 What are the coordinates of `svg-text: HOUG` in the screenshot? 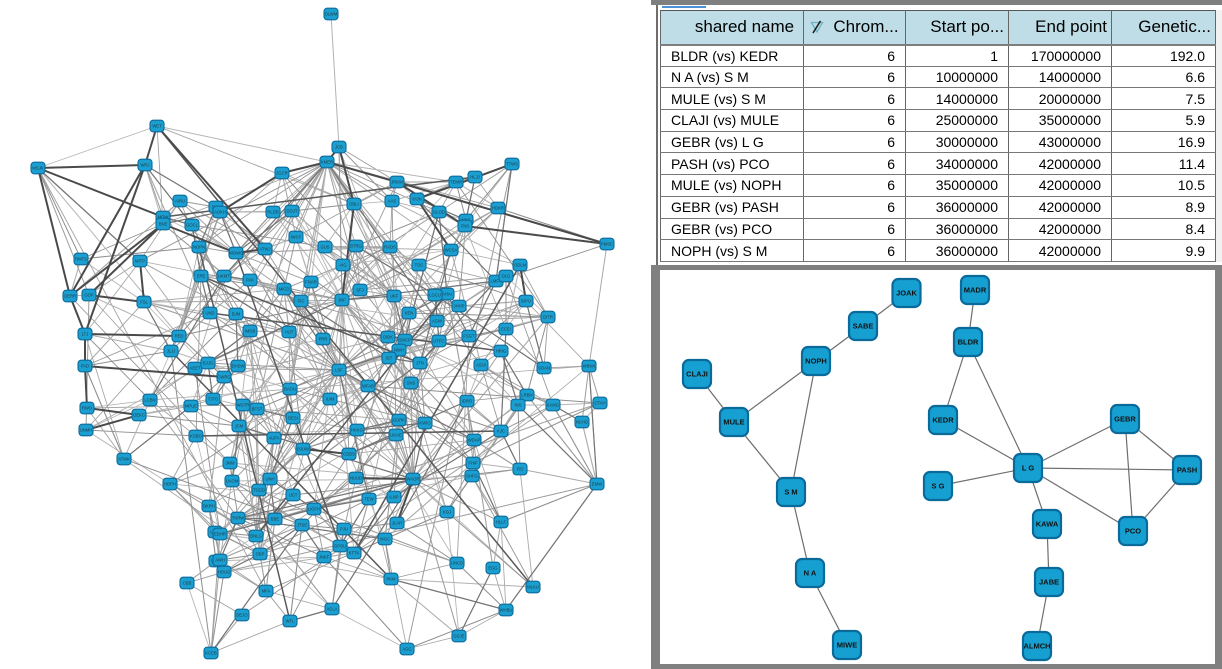 It's located at (224, 572).